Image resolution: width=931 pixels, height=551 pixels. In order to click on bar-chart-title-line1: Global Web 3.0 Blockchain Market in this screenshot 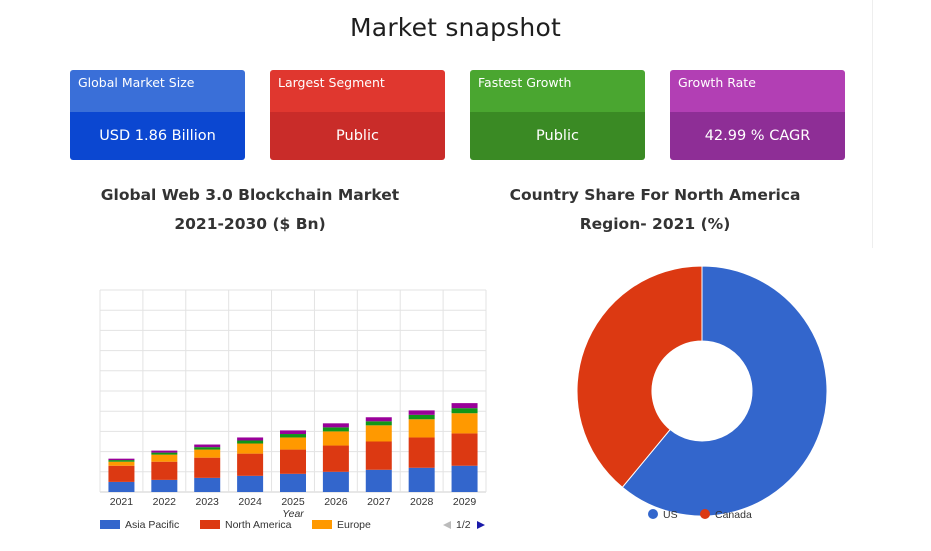, I will do `click(250, 195)`.